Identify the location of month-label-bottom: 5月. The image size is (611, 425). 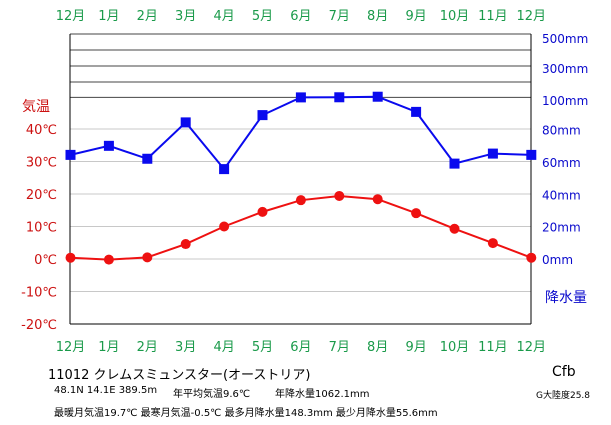
(262, 347).